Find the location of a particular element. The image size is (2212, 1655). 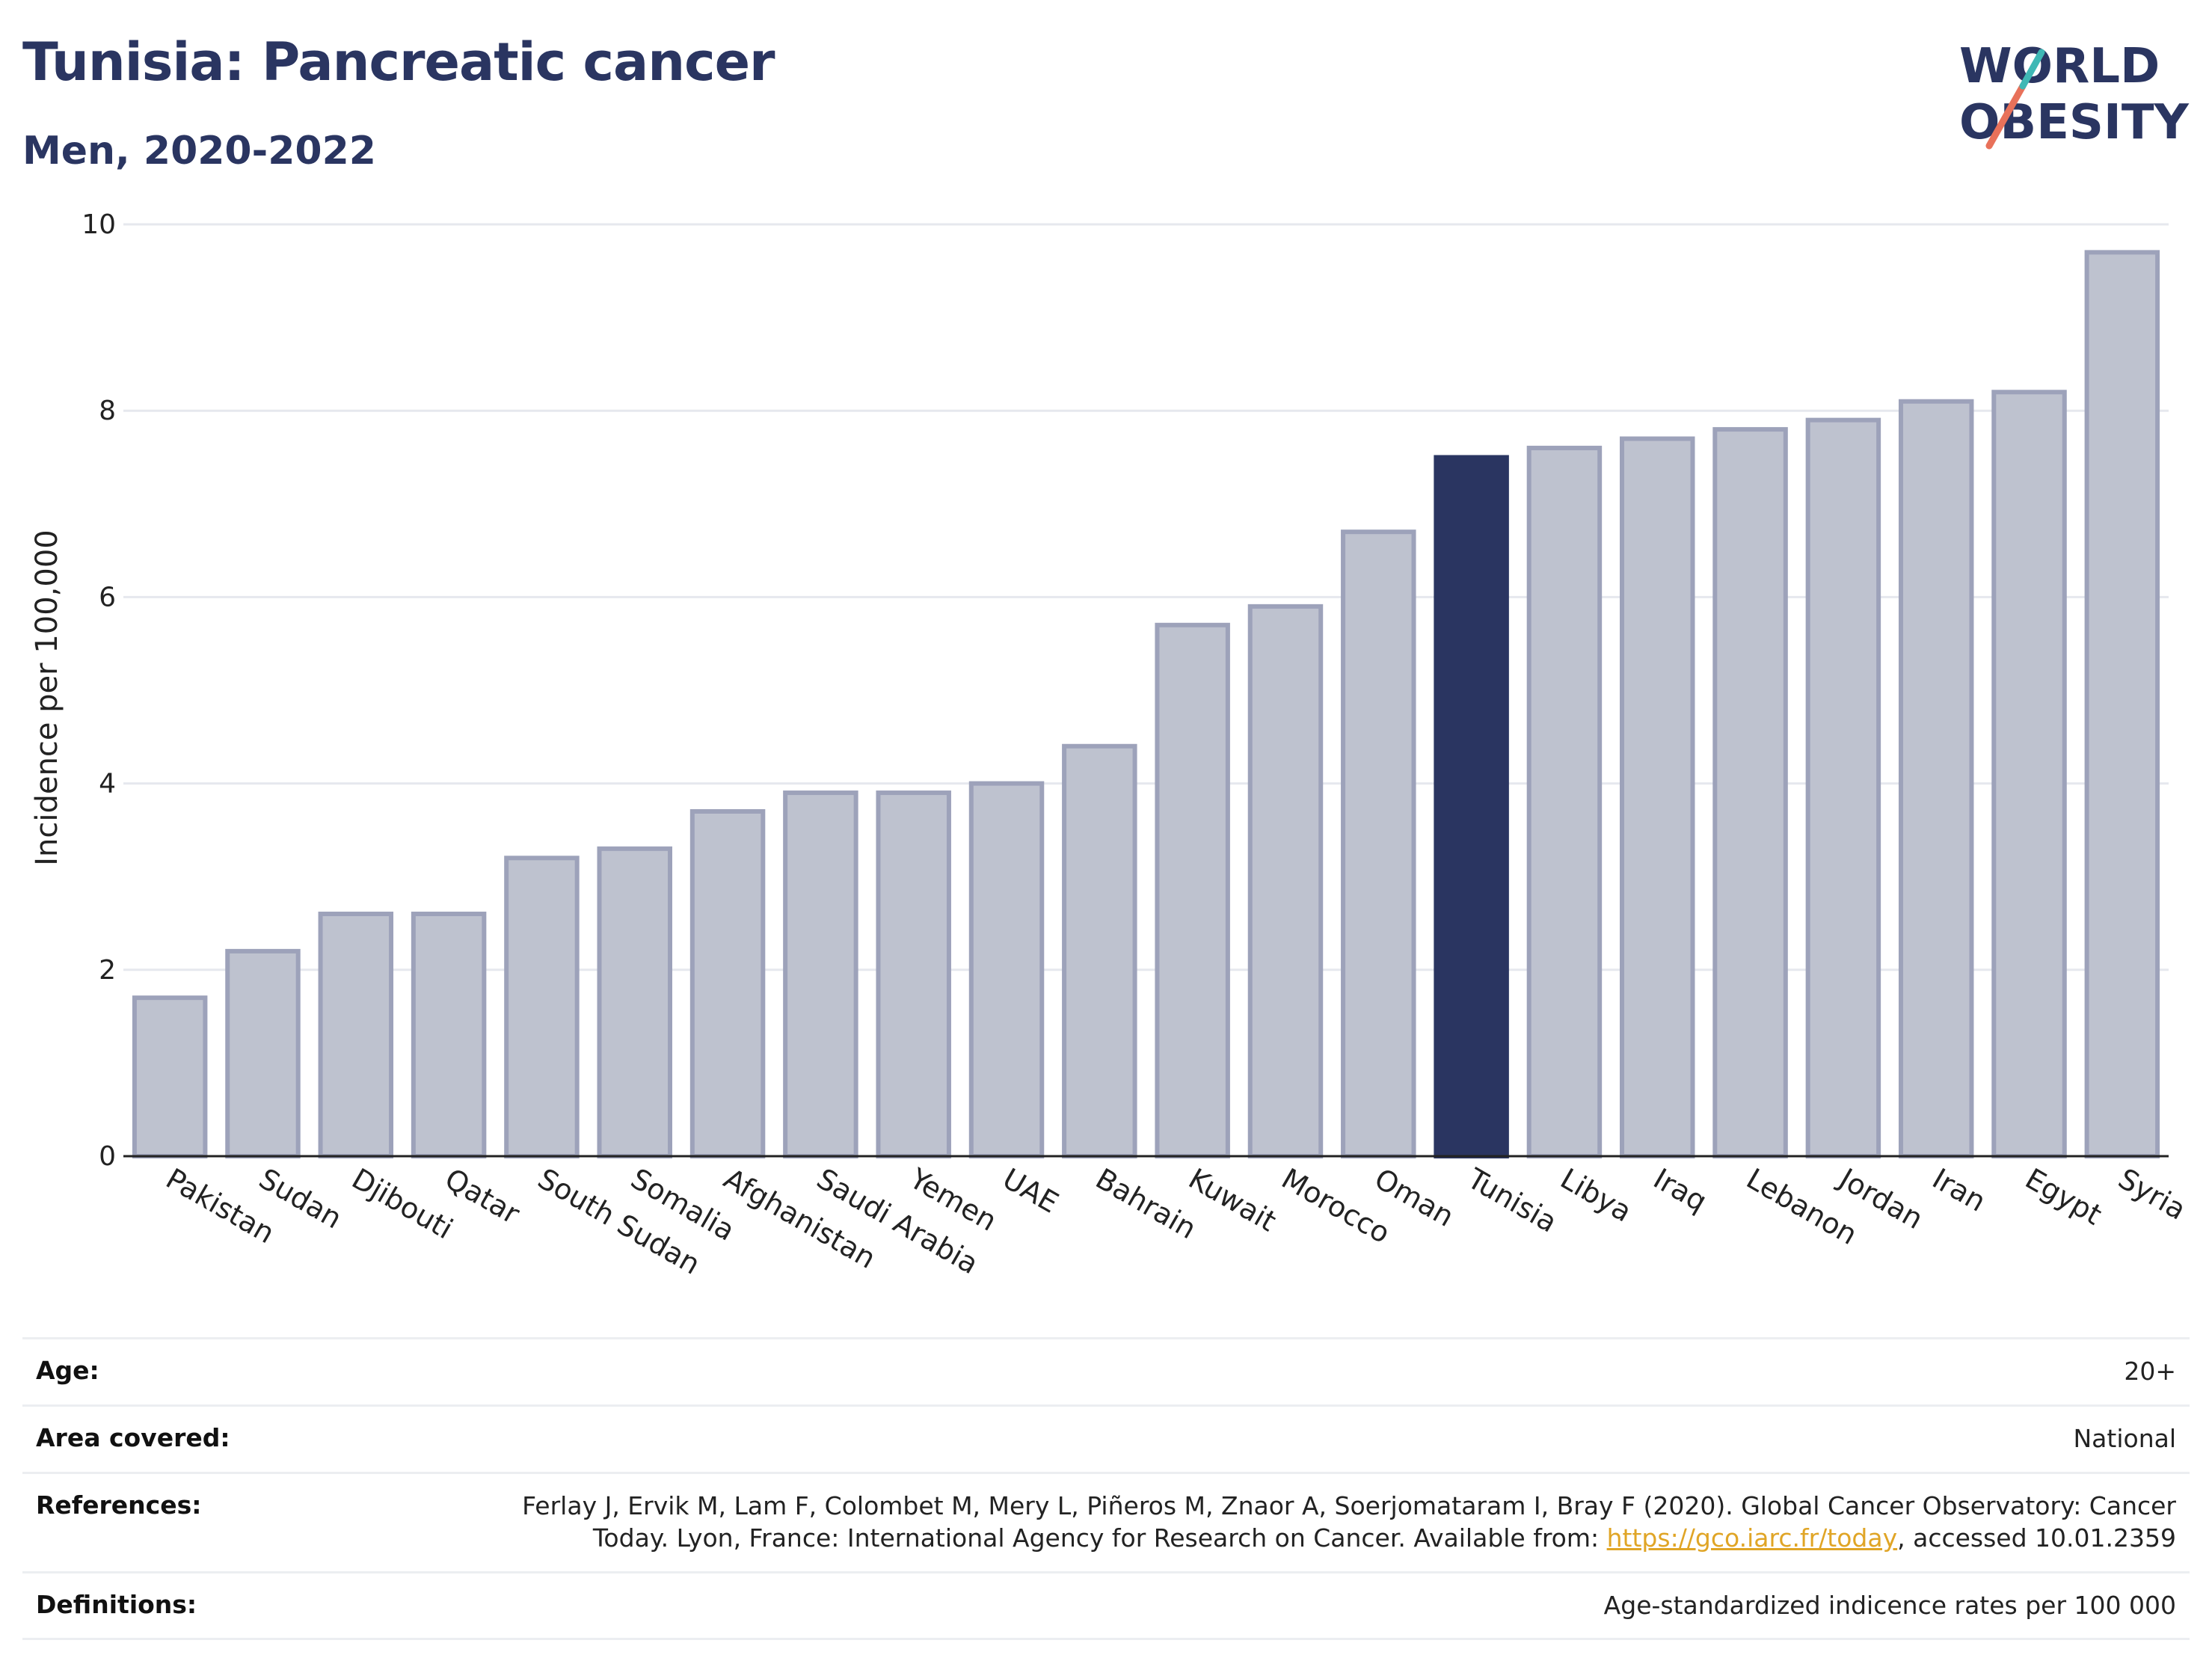

y-axis-title: Incidence per 100,000 is located at coordinates (47, 697).